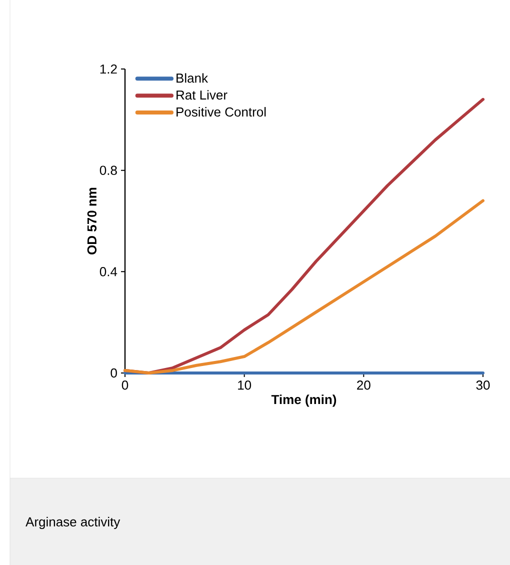 The width and height of the screenshot is (510, 565). I want to click on legend-label: Blank, so click(192, 78).